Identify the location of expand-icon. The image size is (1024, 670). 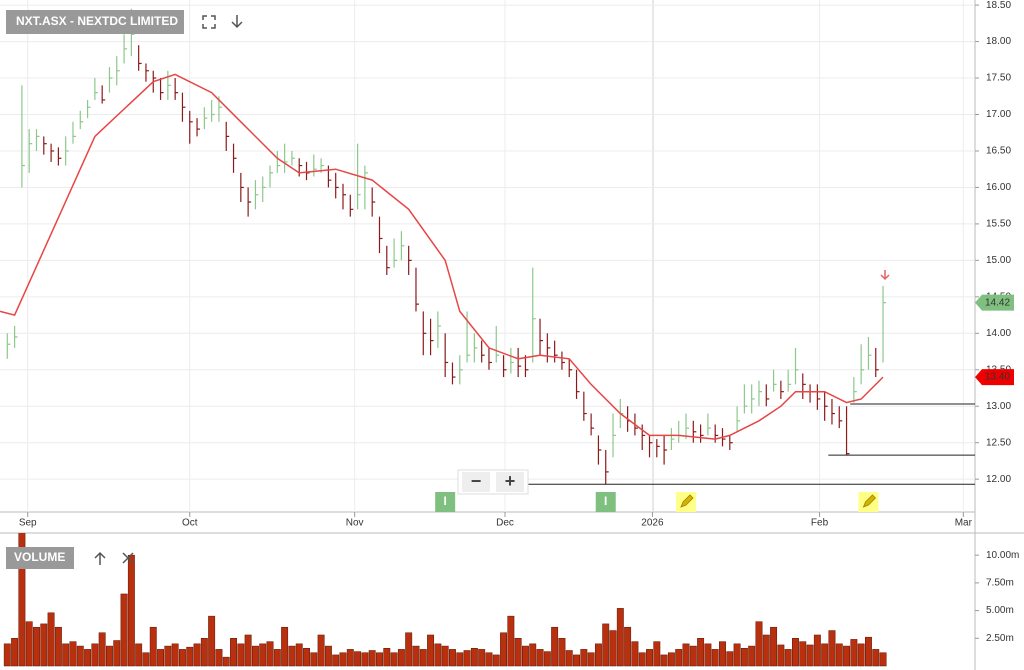
(209, 22).